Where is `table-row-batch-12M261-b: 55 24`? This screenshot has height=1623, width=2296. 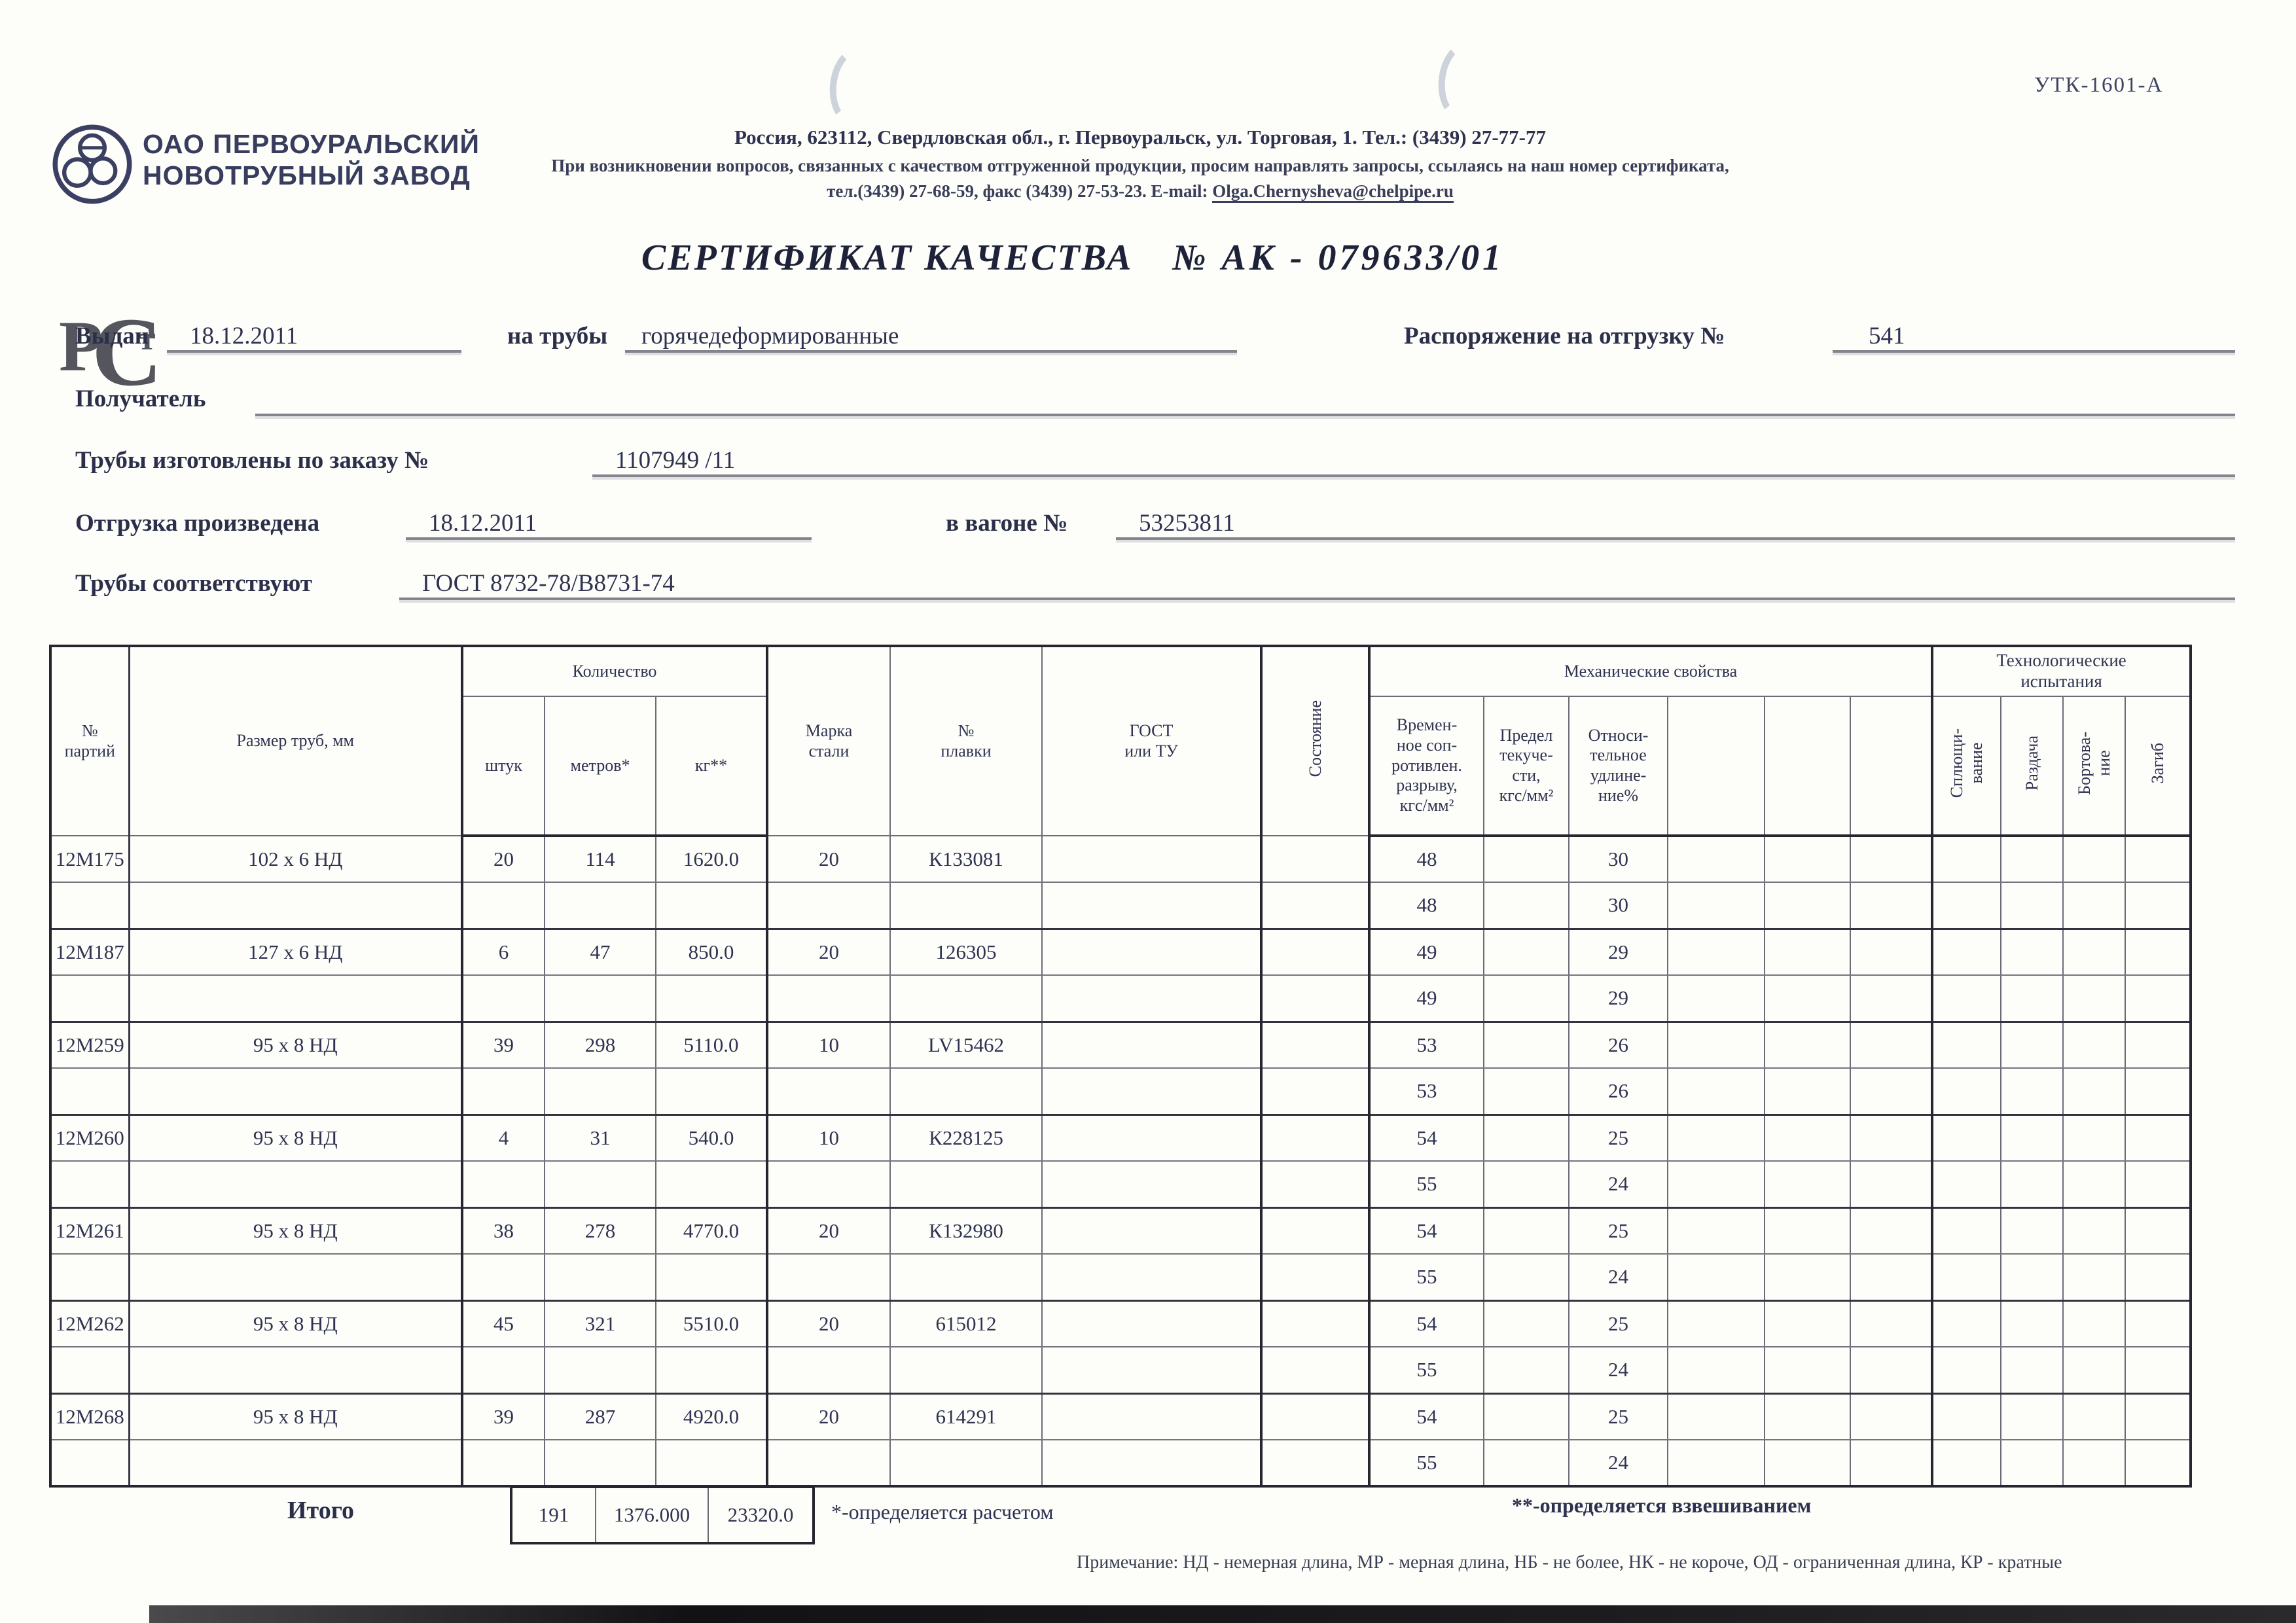
table-row-batch-12M261-b: 55 24 is located at coordinates (1121, 1278).